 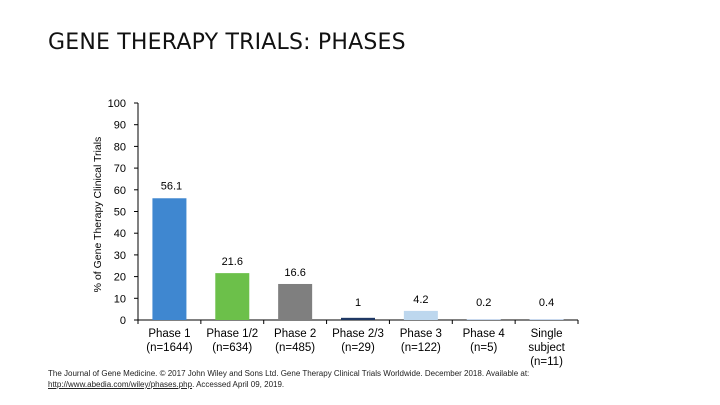 What do you see at coordinates (484, 334) in the screenshot?
I see `x-tick-label: Phase 4` at bounding box center [484, 334].